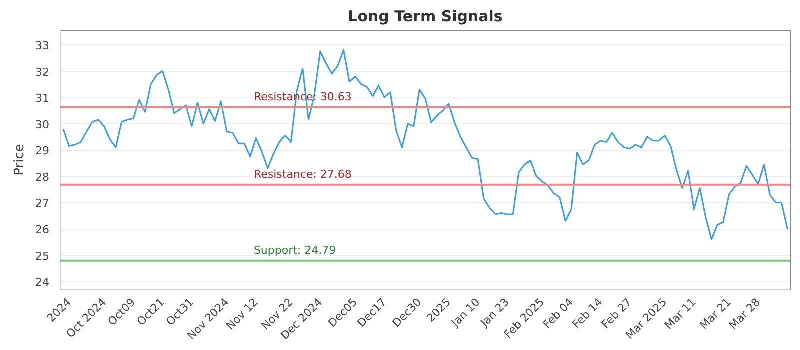 The width and height of the screenshot is (800, 350). I want to click on y-tick-label: 28, so click(43, 177).